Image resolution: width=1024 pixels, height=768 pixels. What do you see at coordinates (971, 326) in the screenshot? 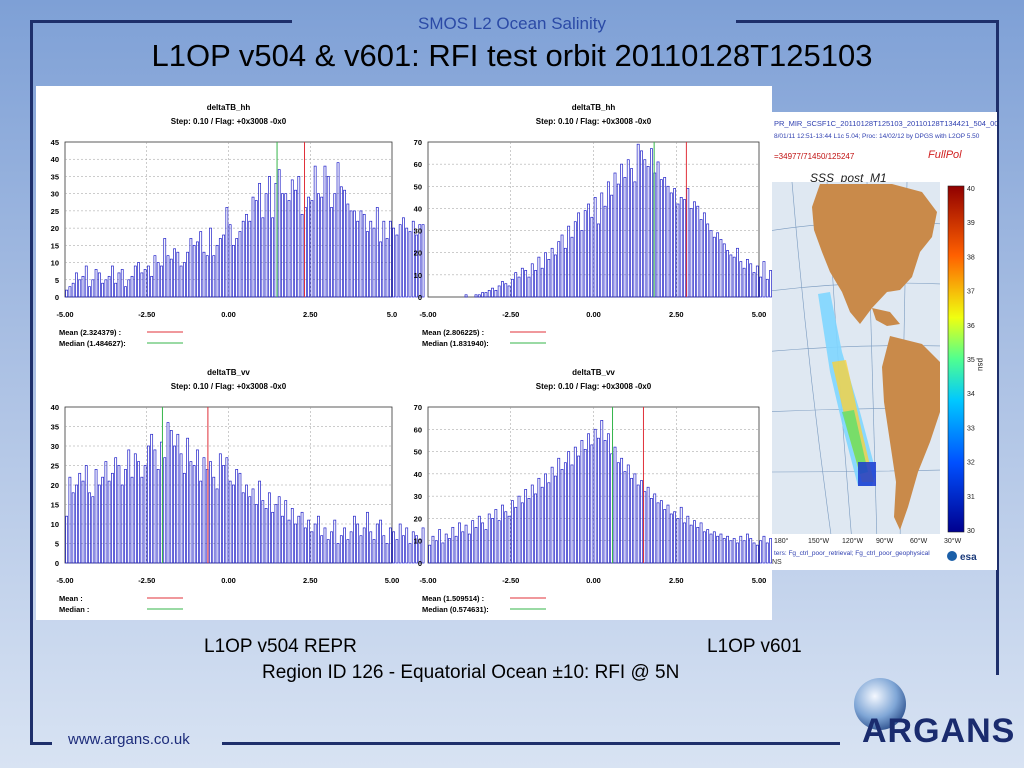
I see `colorbar-tick-label: 36` at bounding box center [971, 326].